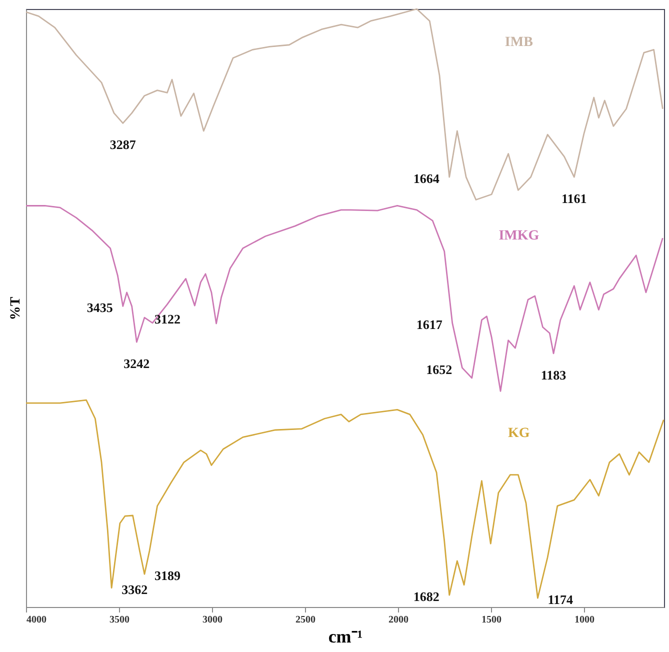  What do you see at coordinates (561, 600) in the screenshot?
I see `annotation: 1174` at bounding box center [561, 600].